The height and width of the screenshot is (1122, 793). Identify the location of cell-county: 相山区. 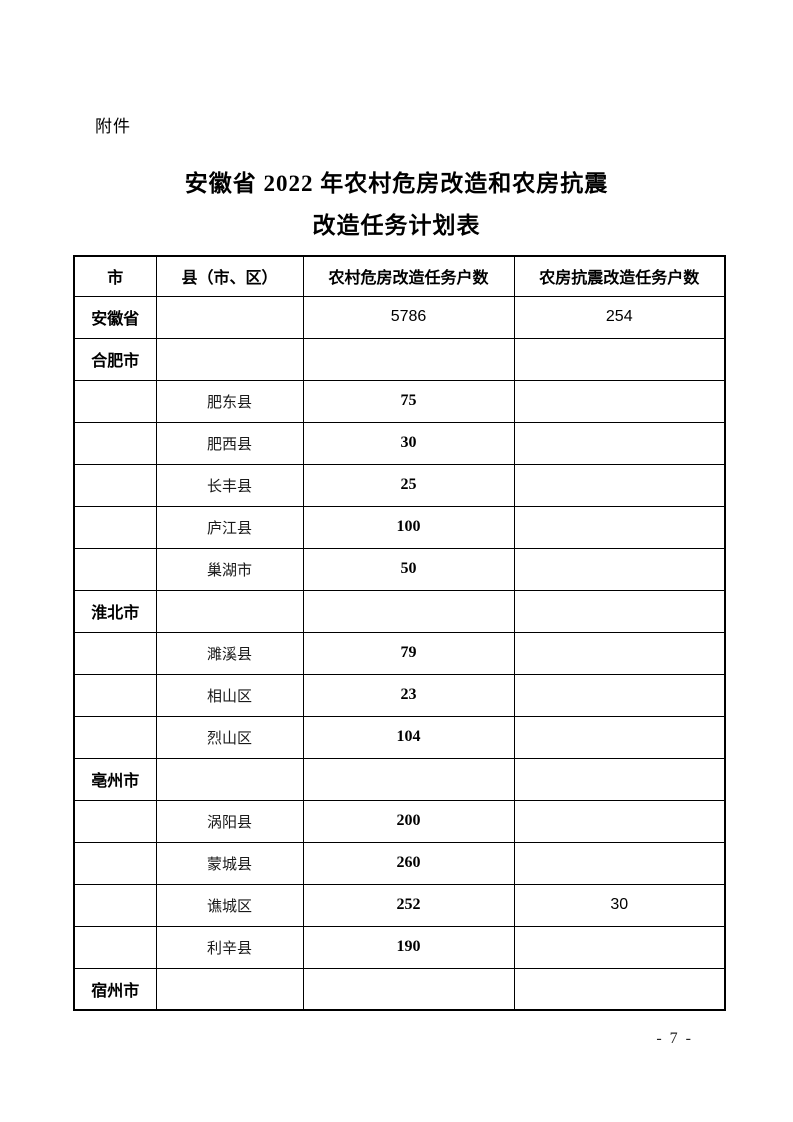
(229, 695).